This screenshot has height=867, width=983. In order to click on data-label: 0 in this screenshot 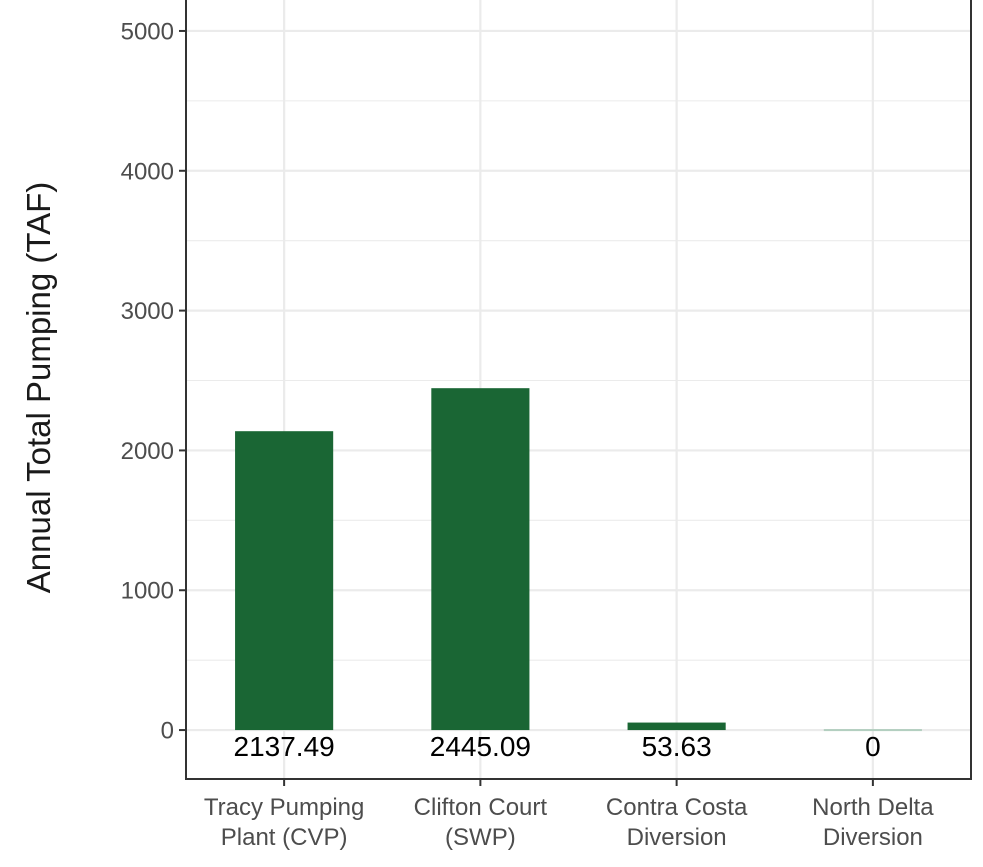, I will do `click(873, 746)`.